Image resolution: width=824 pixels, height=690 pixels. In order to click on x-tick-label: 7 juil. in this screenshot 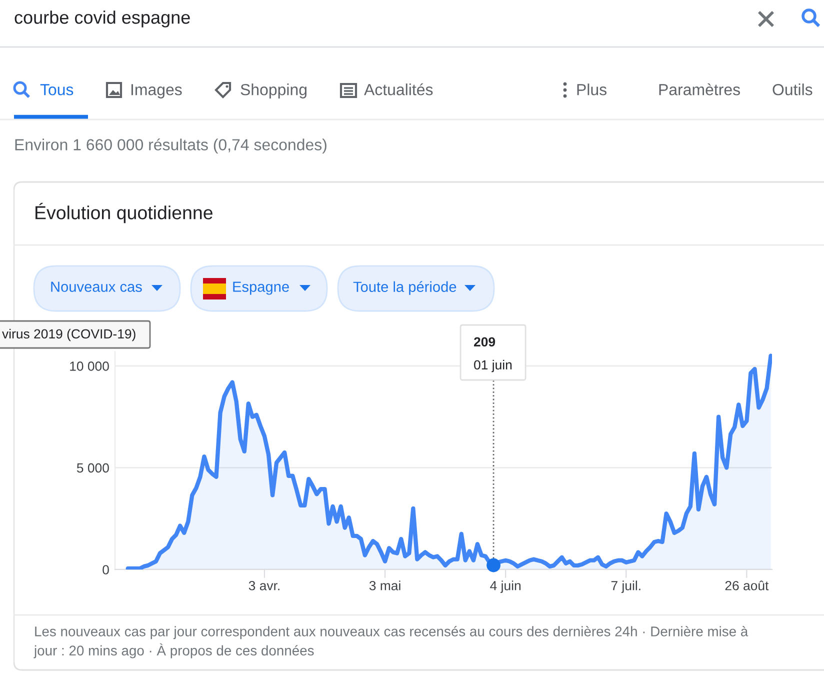, I will do `click(625, 586)`.